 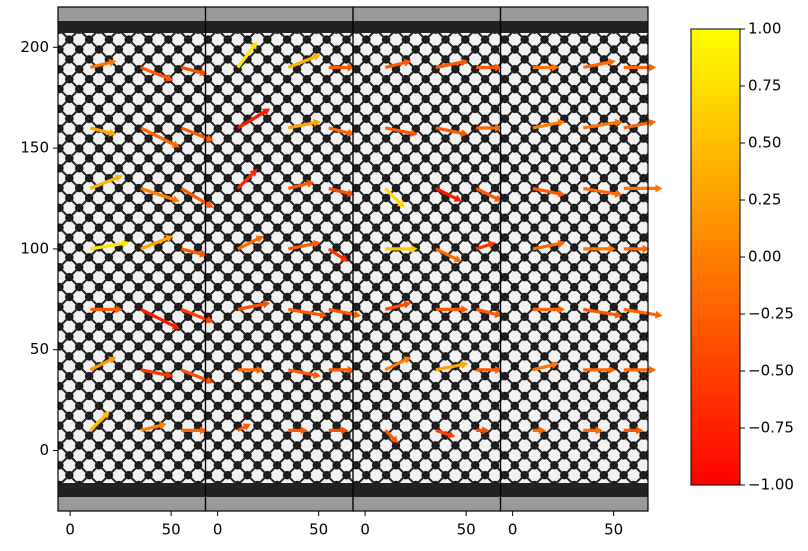 What do you see at coordinates (764, 86) in the screenshot?
I see `colorbar-tick-label: 0.75` at bounding box center [764, 86].